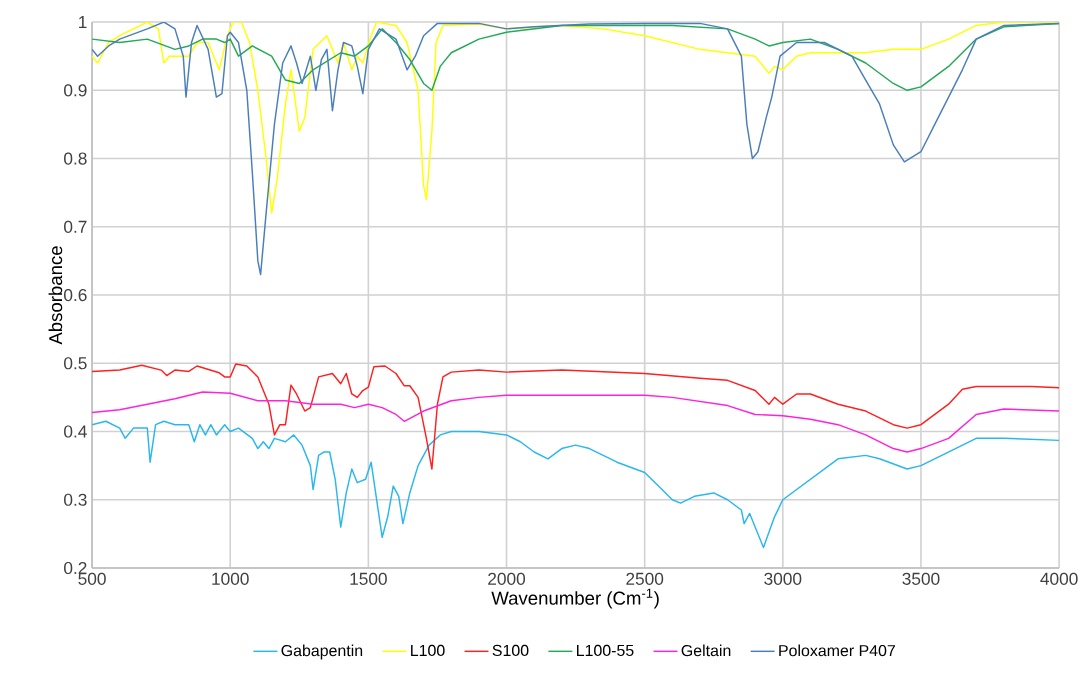 The width and height of the screenshot is (1089, 682). I want to click on y-tick-label: 0.5, so click(75, 363).